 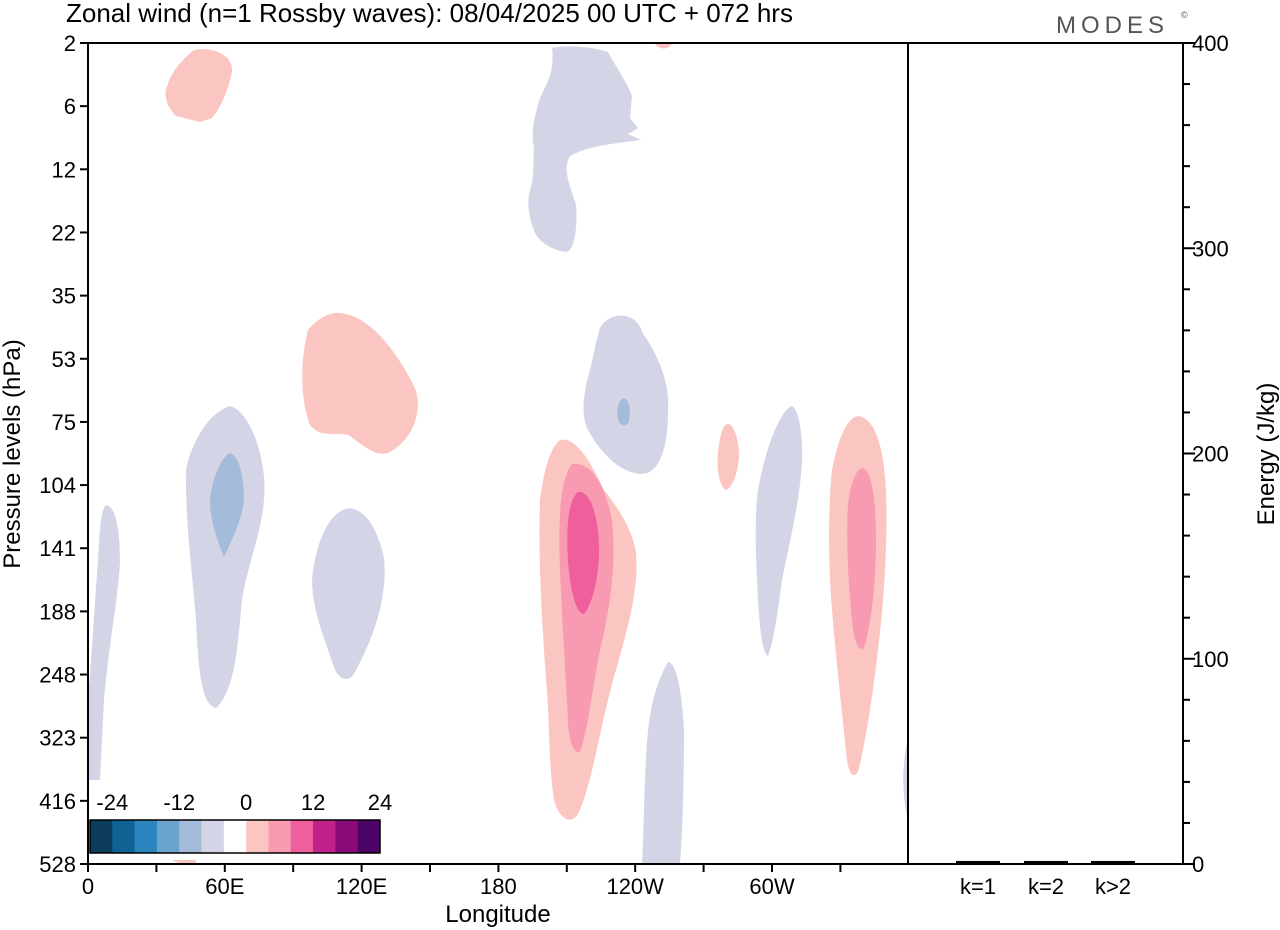 What do you see at coordinates (1198, 864) in the screenshot?
I see `energy-tick-label: 0` at bounding box center [1198, 864].